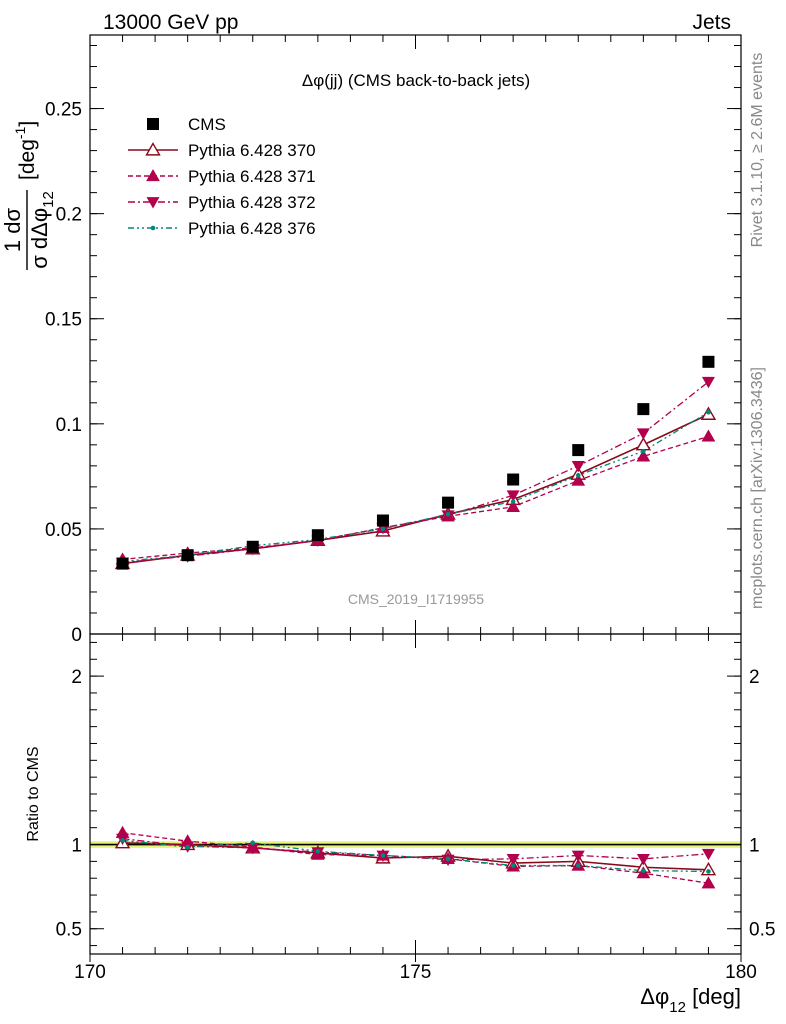 The image size is (786, 1024). I want to click on ratio-ytick-label: 2, so click(76, 677).